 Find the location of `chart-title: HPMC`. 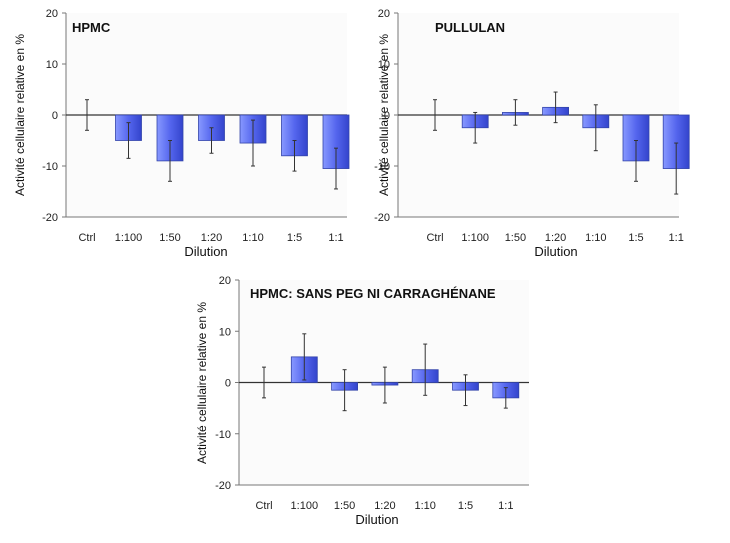

chart-title: HPMC is located at coordinates (91, 27).